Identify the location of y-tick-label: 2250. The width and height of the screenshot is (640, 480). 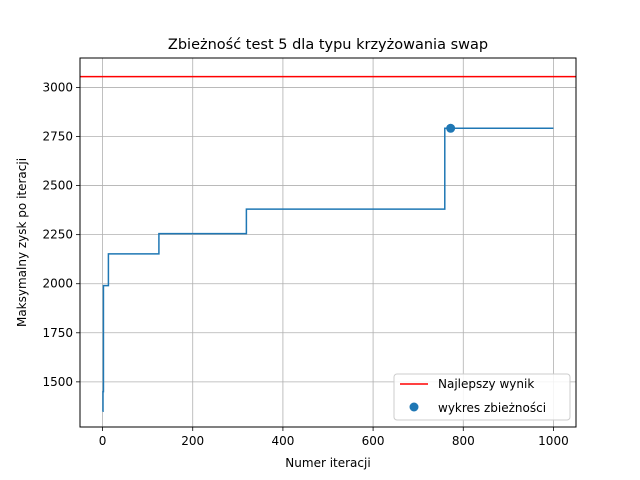
(57, 235).